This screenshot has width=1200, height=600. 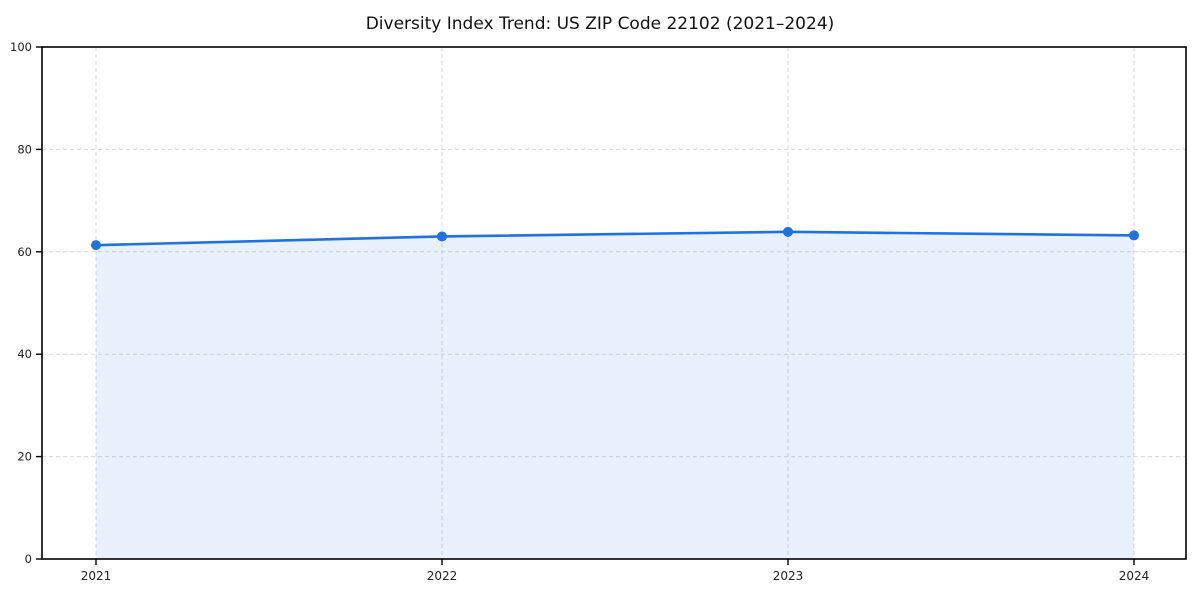 I want to click on data-points, so click(x=615, y=238).